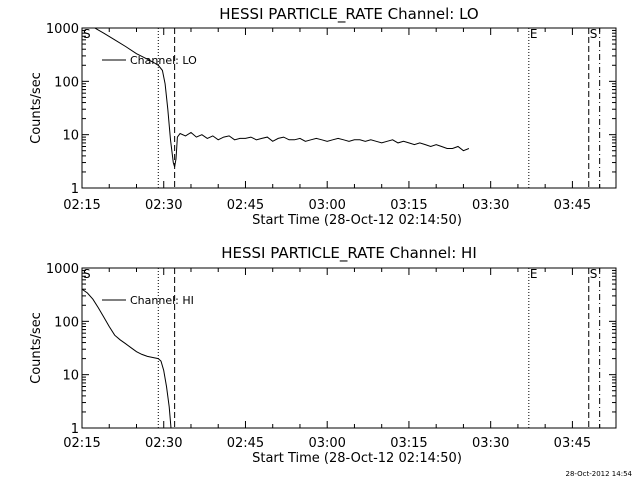 The image size is (640, 480). Describe the element at coordinates (348, 14) in the screenshot. I see `chart-title: HESSI PARTICLE_RATE Channel: LO` at that location.